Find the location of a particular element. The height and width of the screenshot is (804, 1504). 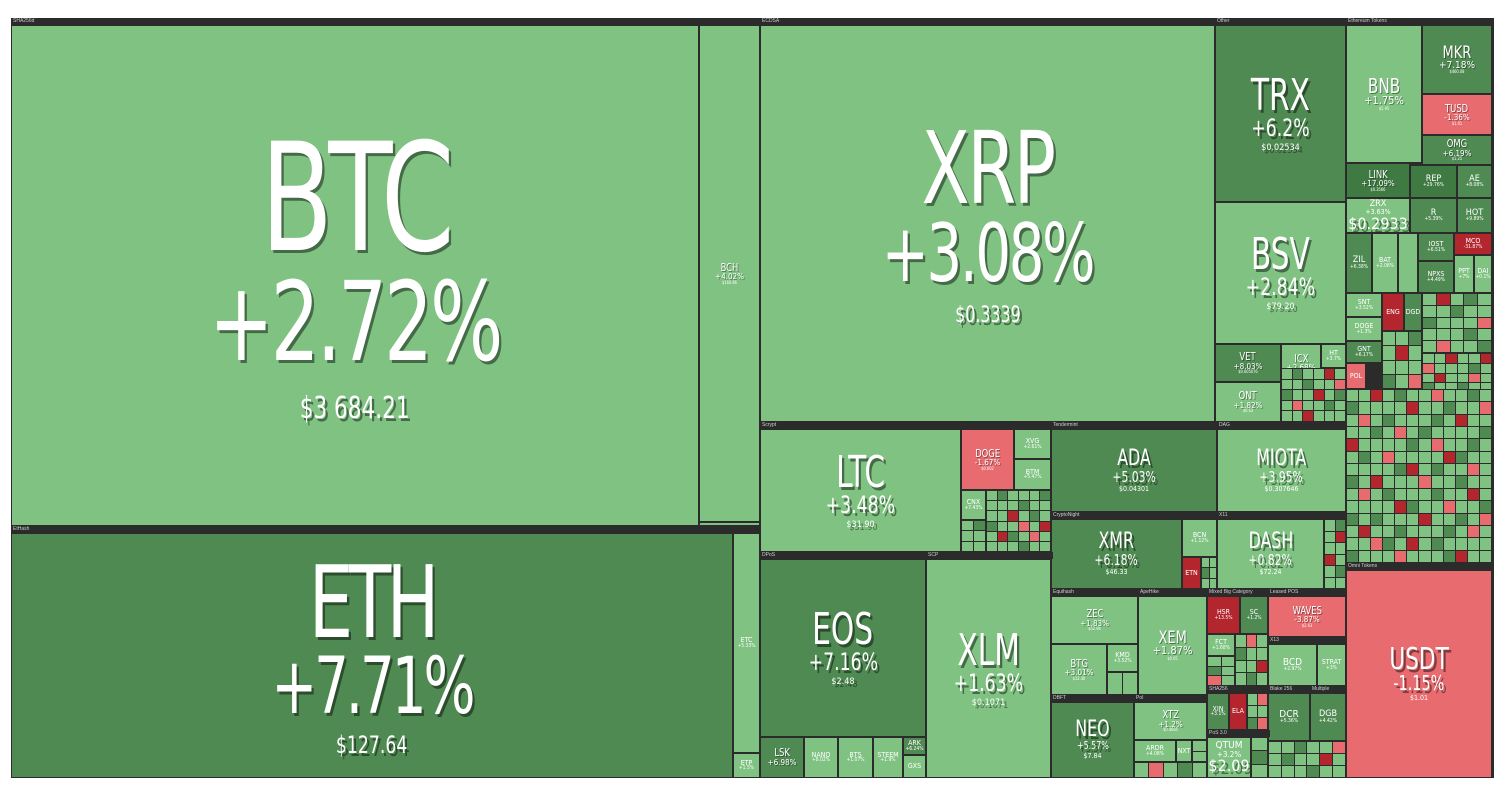

tile-xtz: XTZ +1.2% $0.4685 is located at coordinates (1170, 721).